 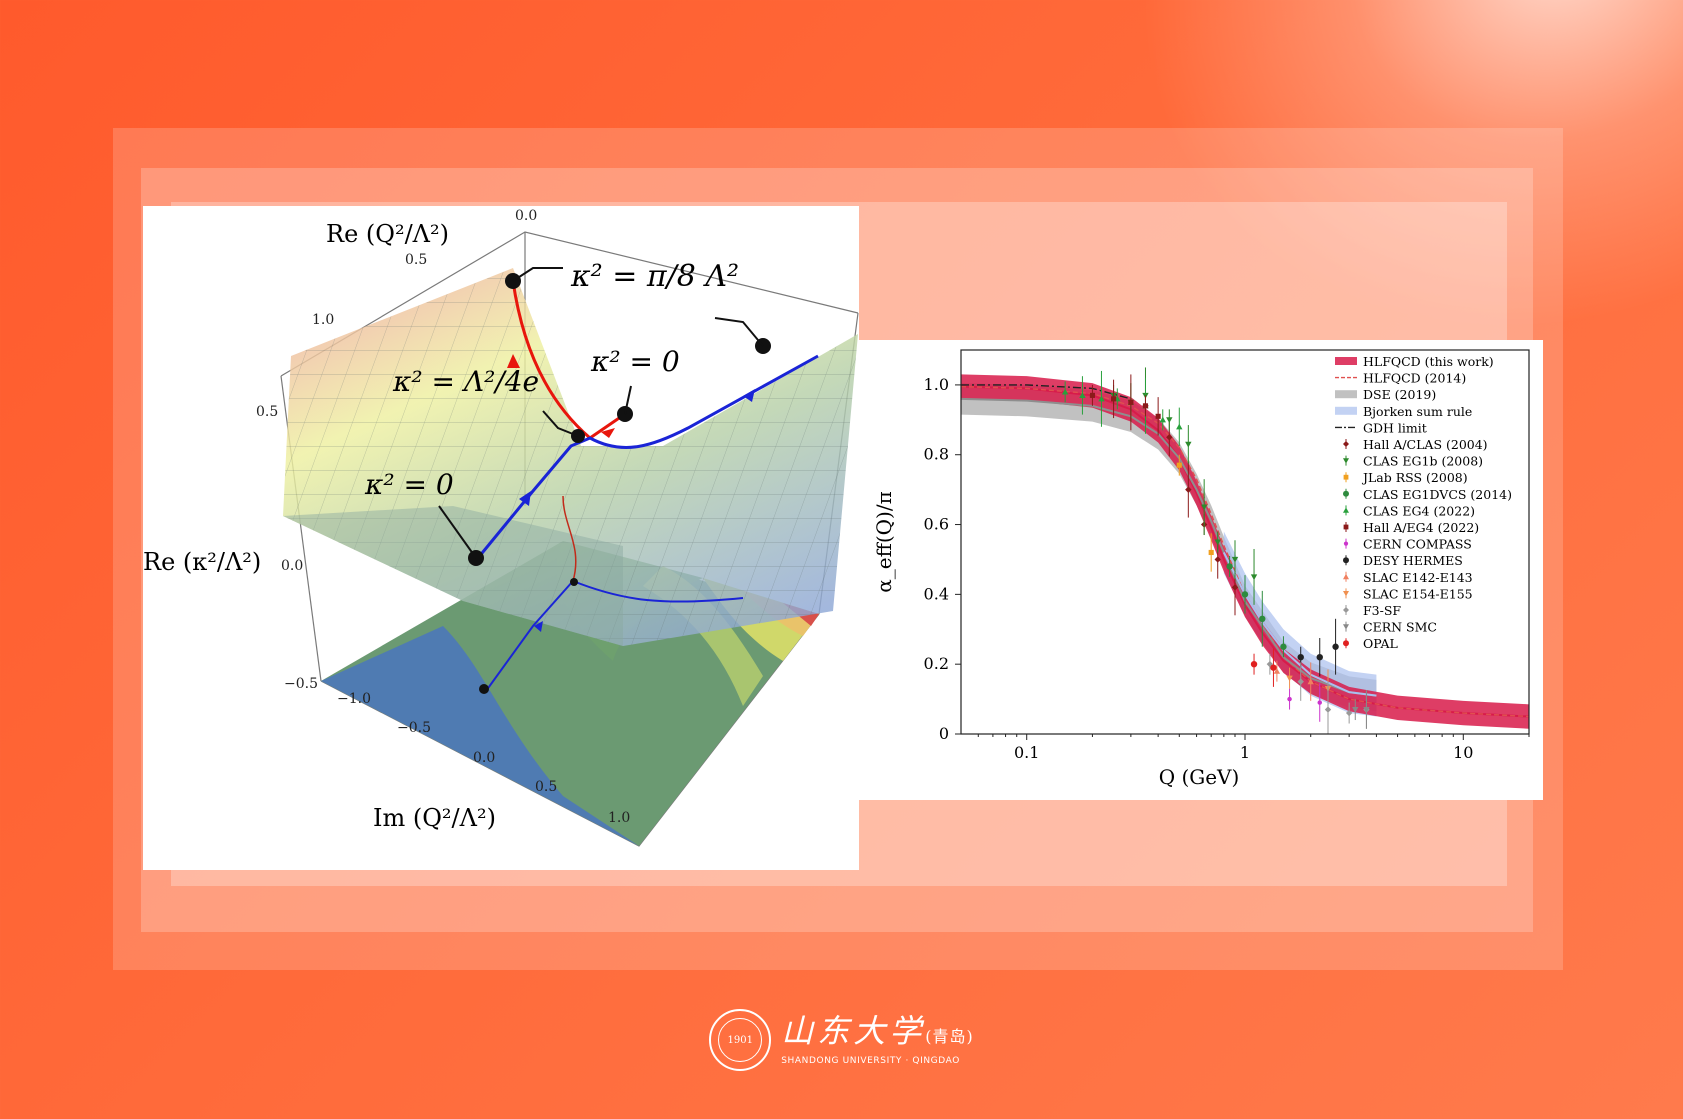 I want to click on legend-item-hlfqcd-this-work: HLFQCD (this work), so click(x=1414, y=361).